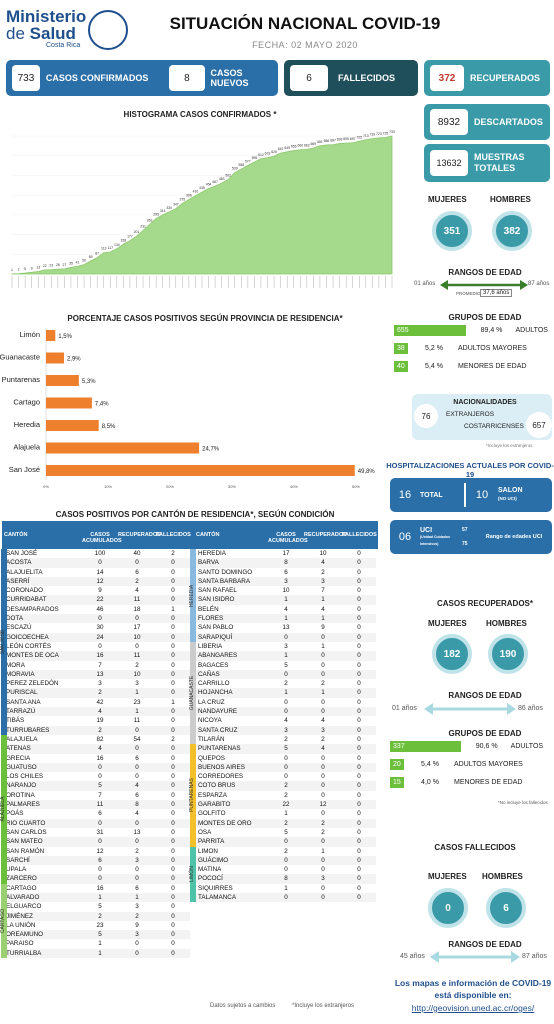  Describe the element at coordinates (100, 795) in the screenshot. I see `table-cell: 7` at that location.